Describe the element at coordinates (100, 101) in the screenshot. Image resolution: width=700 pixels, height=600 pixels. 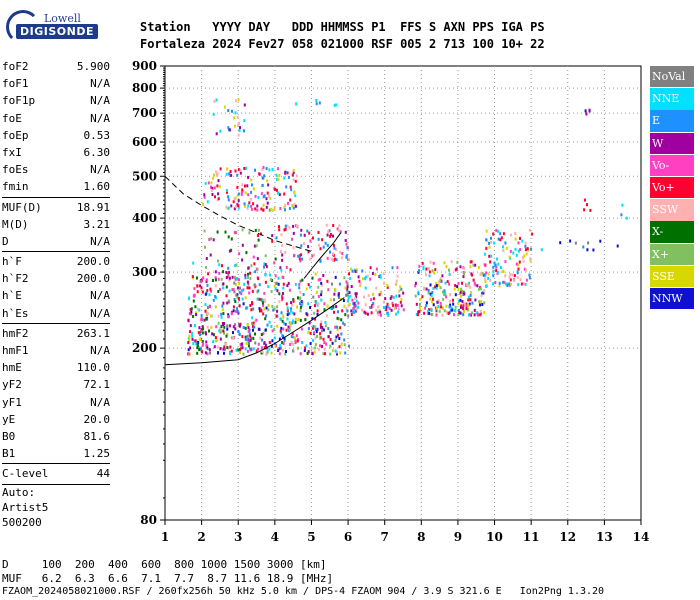
I see `param-value: N/A` at that location.